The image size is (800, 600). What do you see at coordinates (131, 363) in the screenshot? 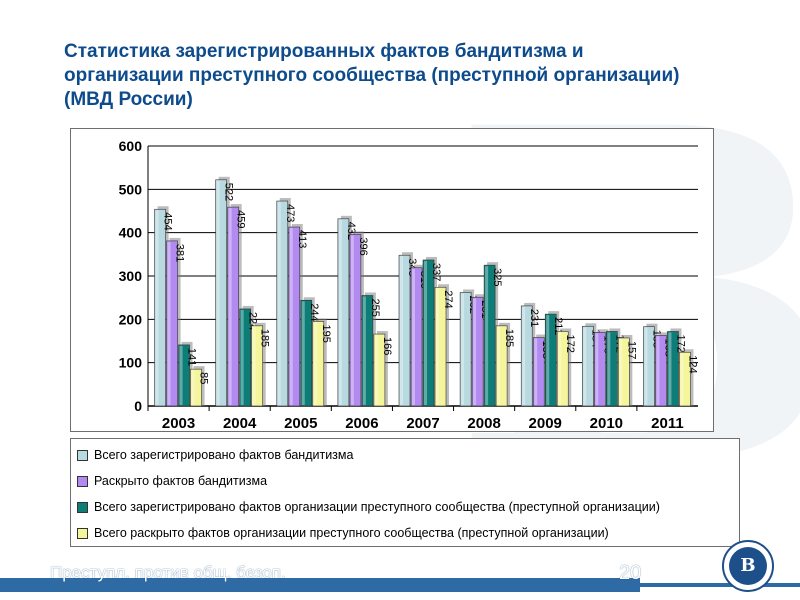
I see `y-tick-label: 100` at bounding box center [131, 363].